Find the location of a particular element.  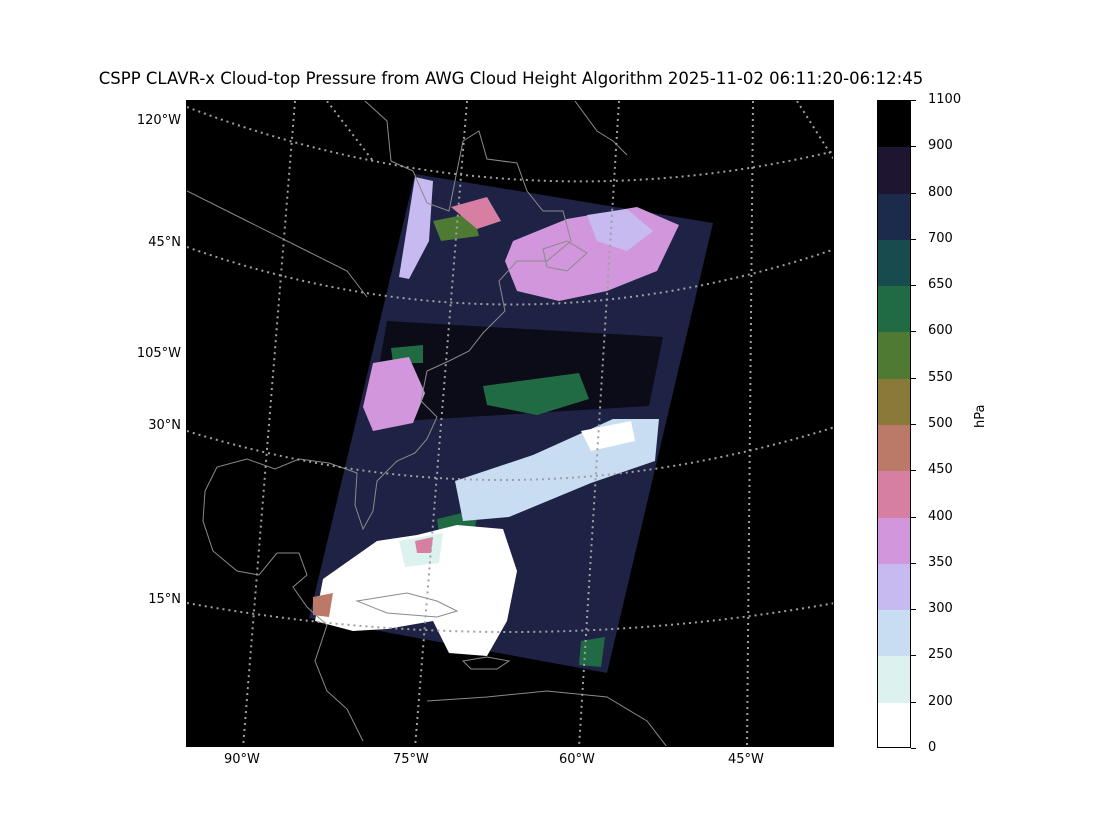

lat-label: 30°N is located at coordinates (164, 425).